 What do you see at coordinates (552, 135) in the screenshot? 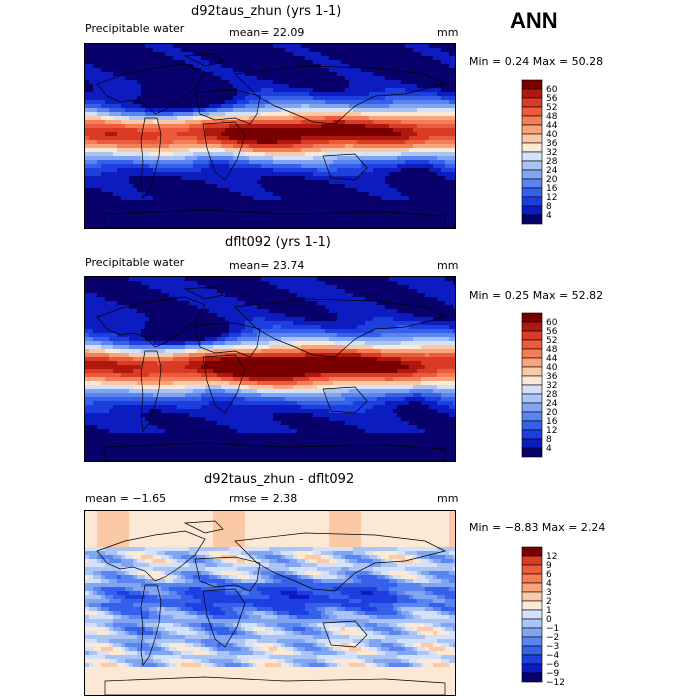
I see `panel-1-colorbar-tick-label: 40` at bounding box center [552, 135].